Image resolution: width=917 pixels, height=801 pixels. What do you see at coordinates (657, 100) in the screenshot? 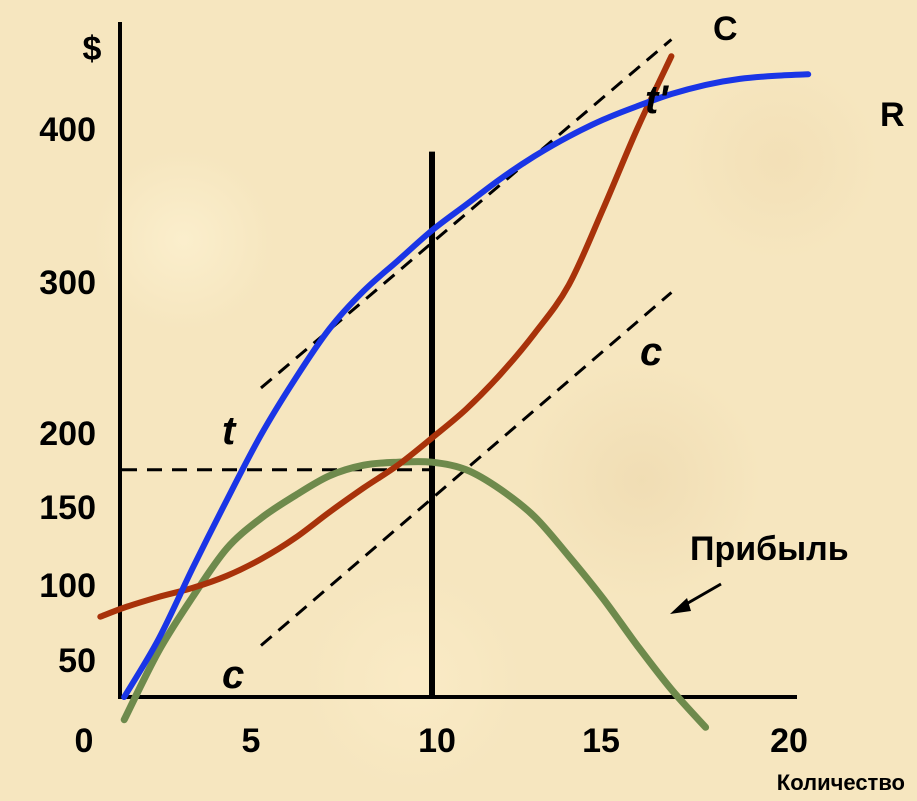
I see `tangent-t-end-label: t'` at bounding box center [657, 100].